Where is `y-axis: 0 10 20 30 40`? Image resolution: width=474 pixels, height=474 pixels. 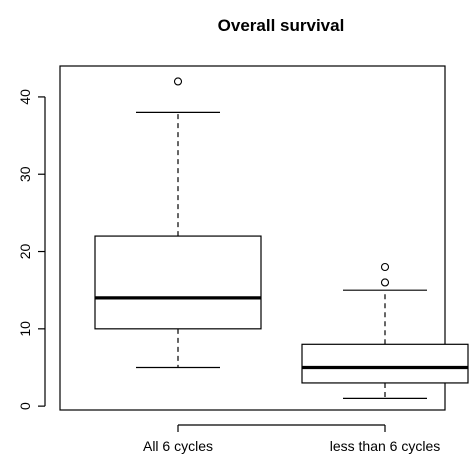
y-axis: 0 10 20 30 40 is located at coordinates (31, 249).